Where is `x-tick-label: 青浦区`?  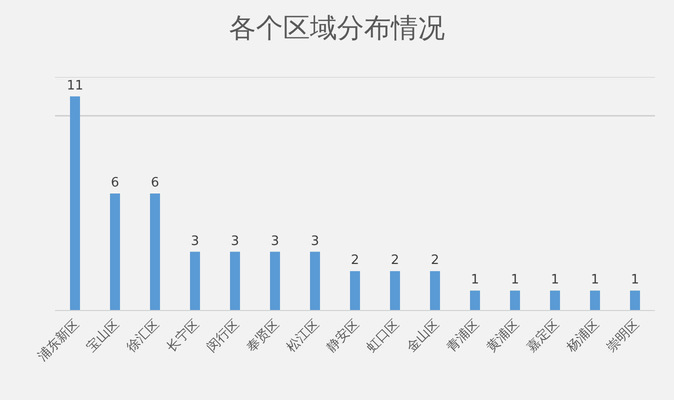 x-tick-label: 青浦区 is located at coordinates (463, 335).